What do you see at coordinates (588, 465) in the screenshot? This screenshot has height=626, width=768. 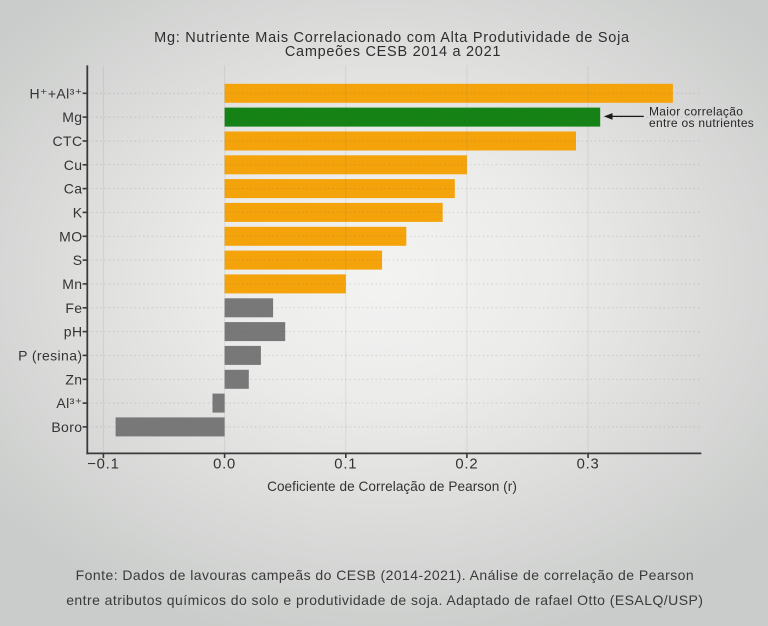 I see `svg-text: 0.3` at bounding box center [588, 465].